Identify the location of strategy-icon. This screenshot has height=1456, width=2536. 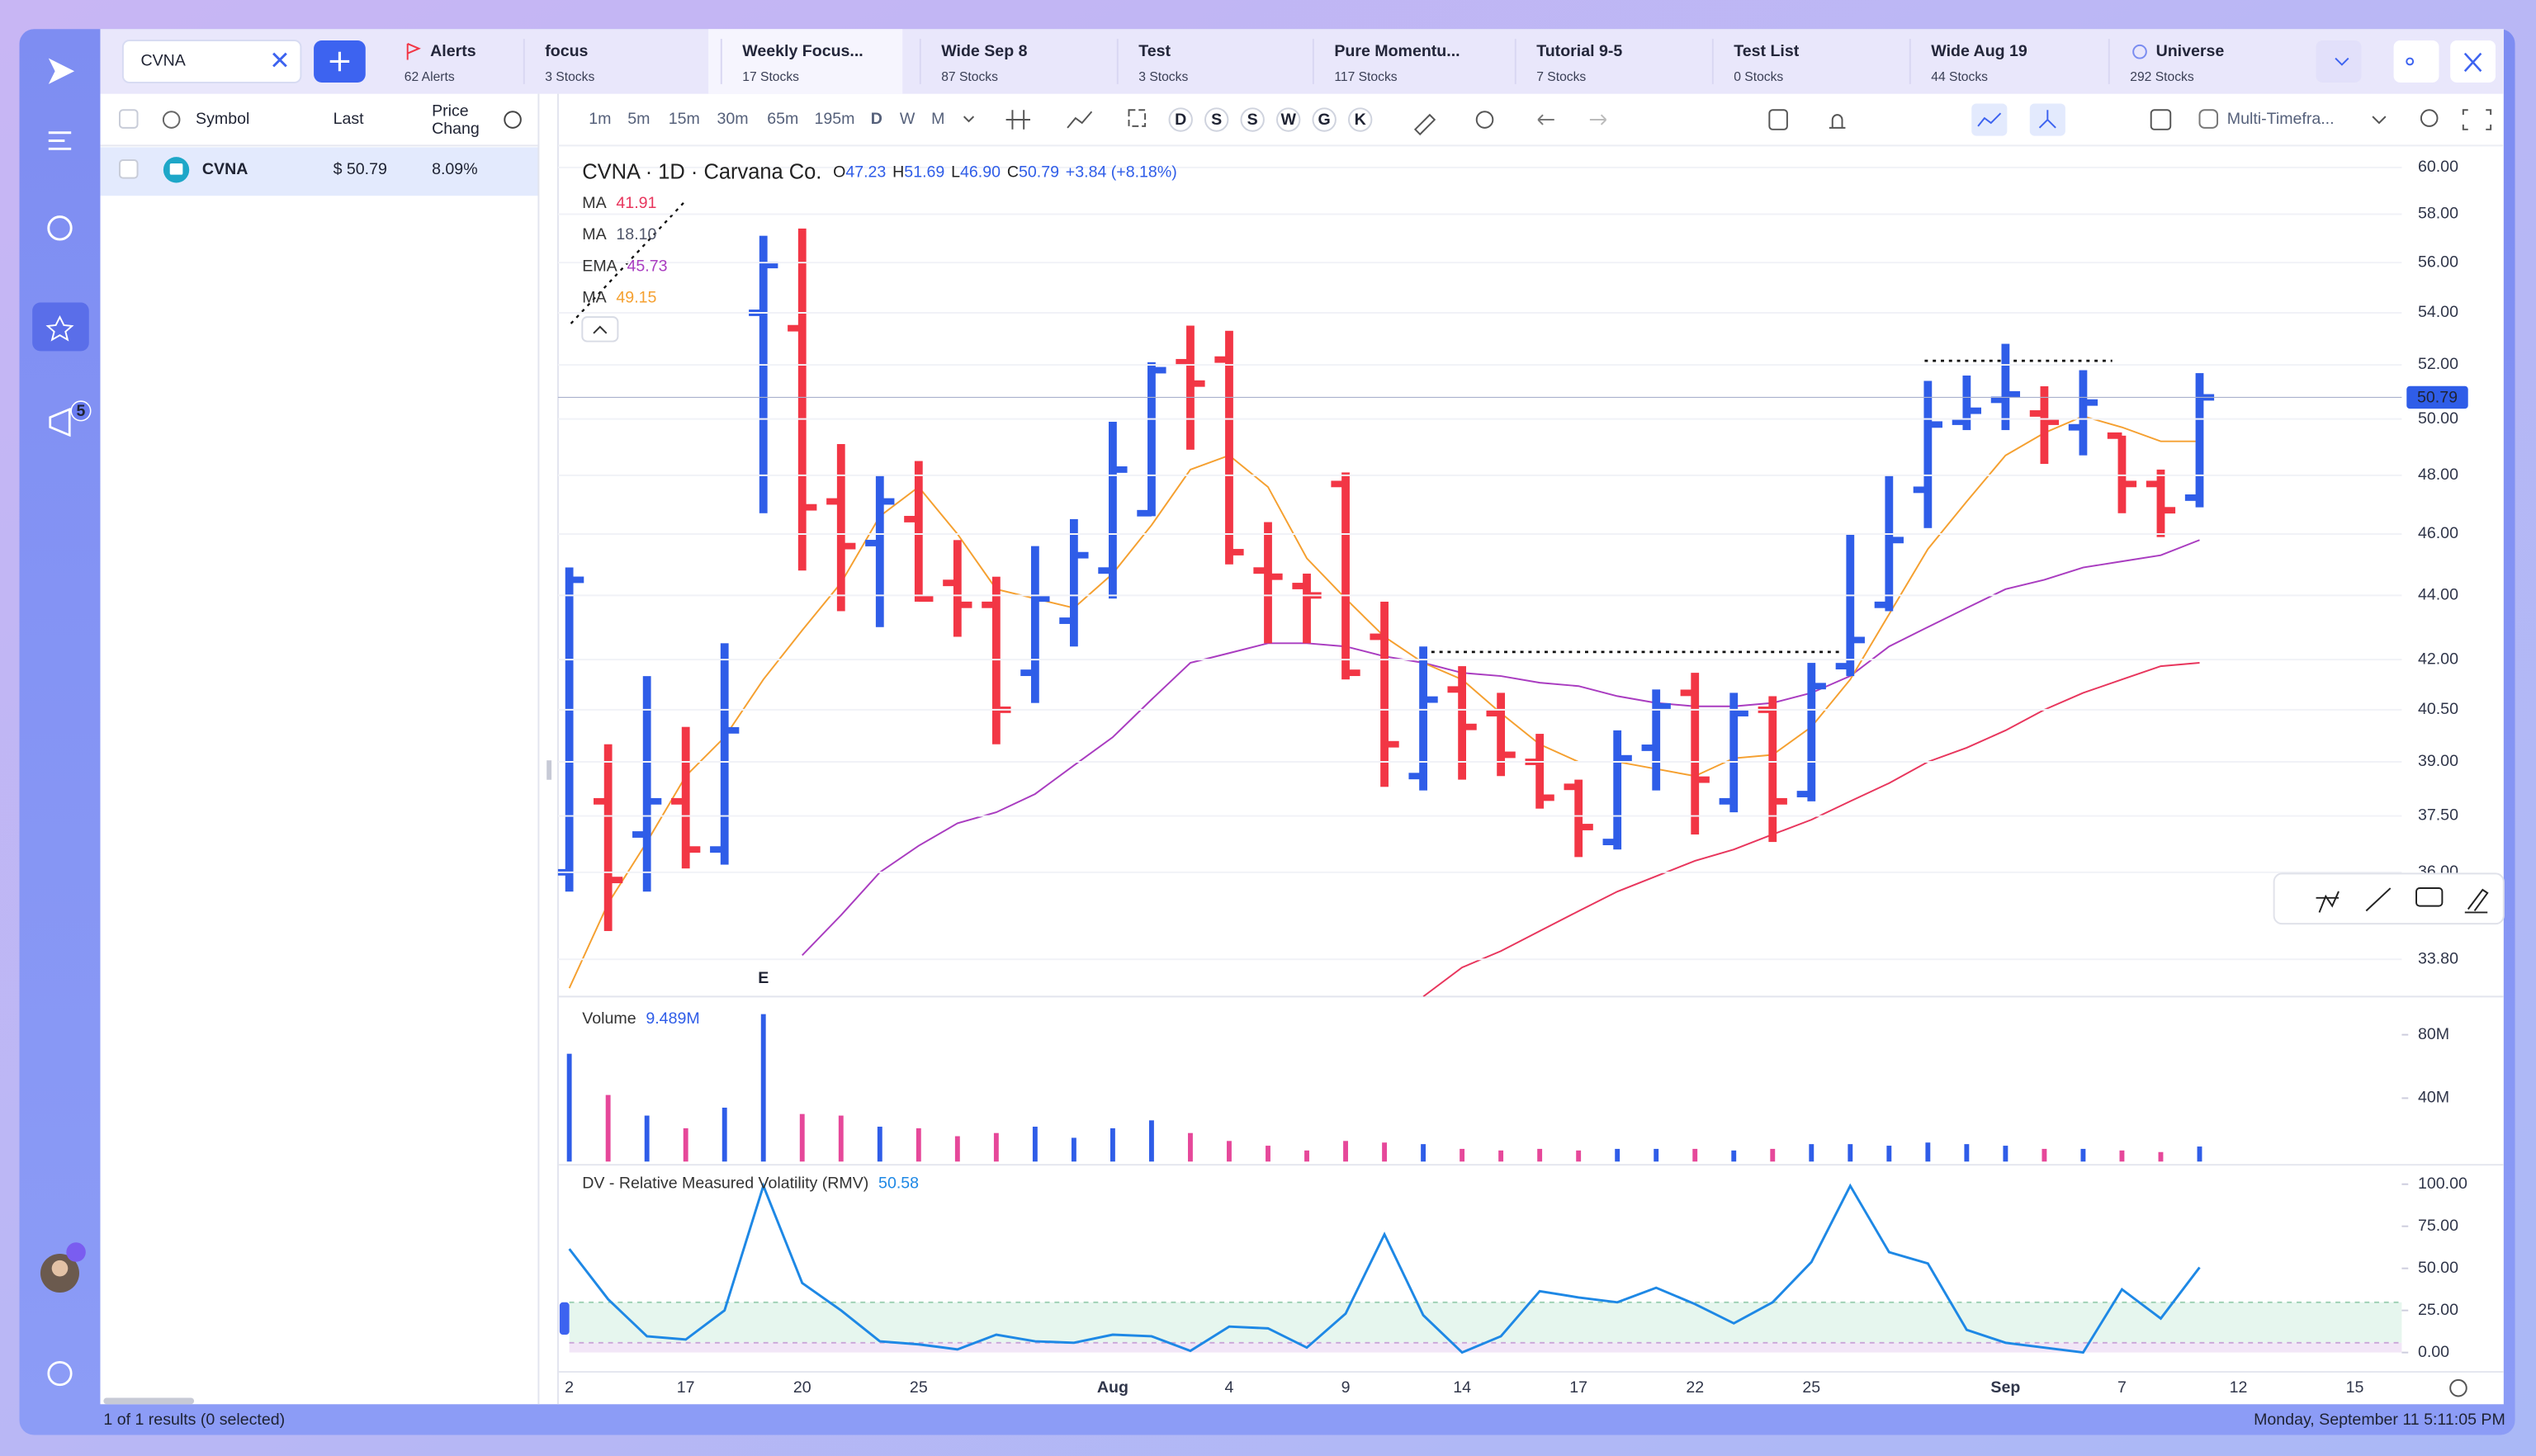
(1080, 120).